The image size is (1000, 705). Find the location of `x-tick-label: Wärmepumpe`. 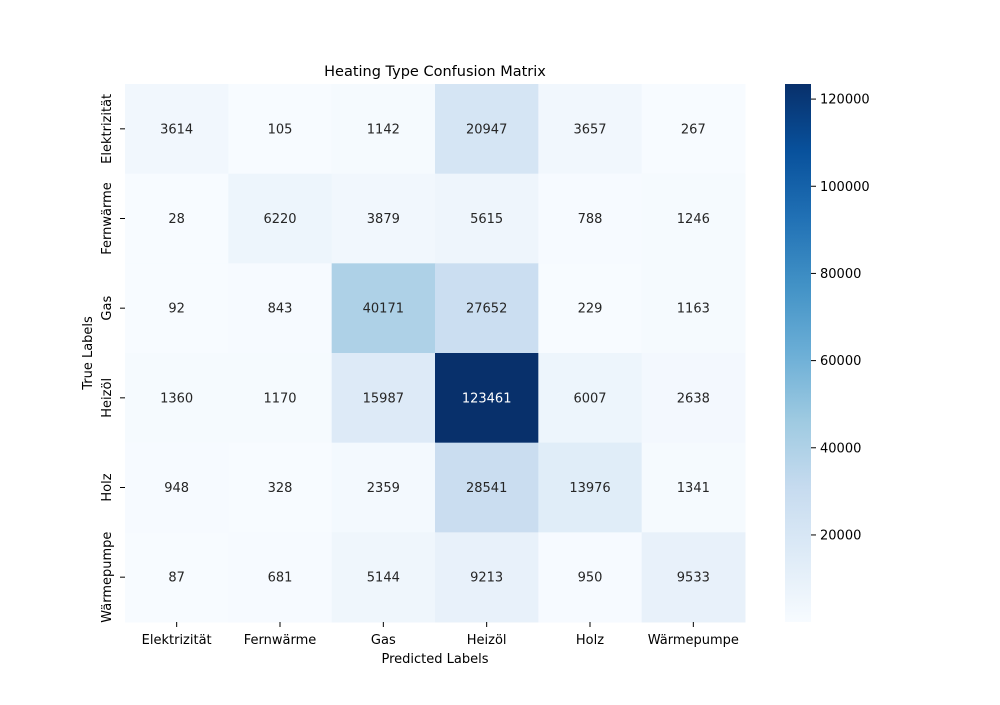

x-tick-label: Wärmepumpe is located at coordinates (693, 640).